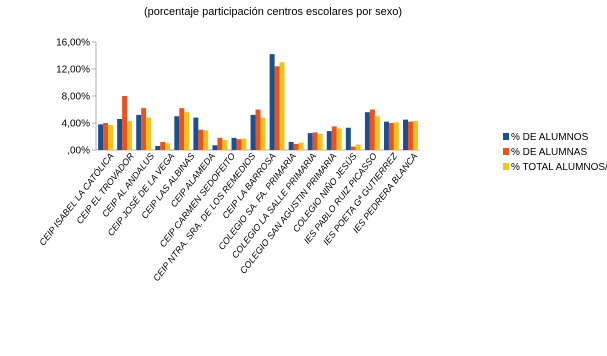 The image size is (607, 356). I want to click on x-tick-label: CEIP ISABEL LA CATÓLICA, so click(76, 199).